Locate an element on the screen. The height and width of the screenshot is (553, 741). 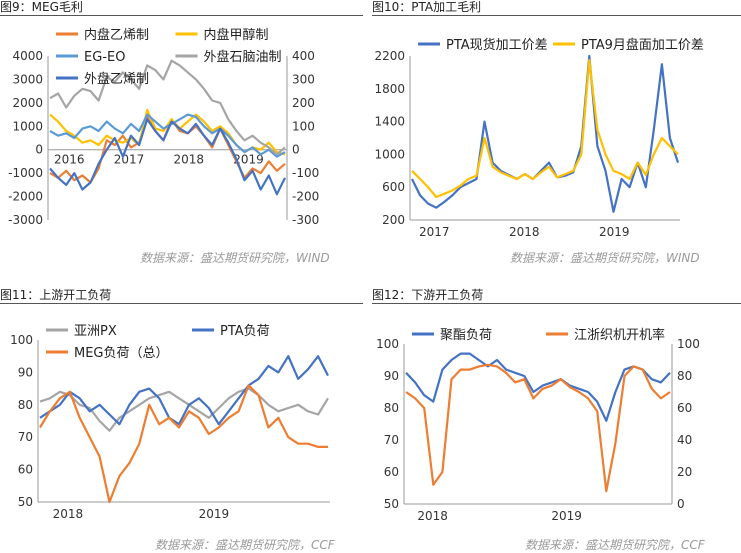
y2-tick-label: 200 is located at coordinates (303, 103).